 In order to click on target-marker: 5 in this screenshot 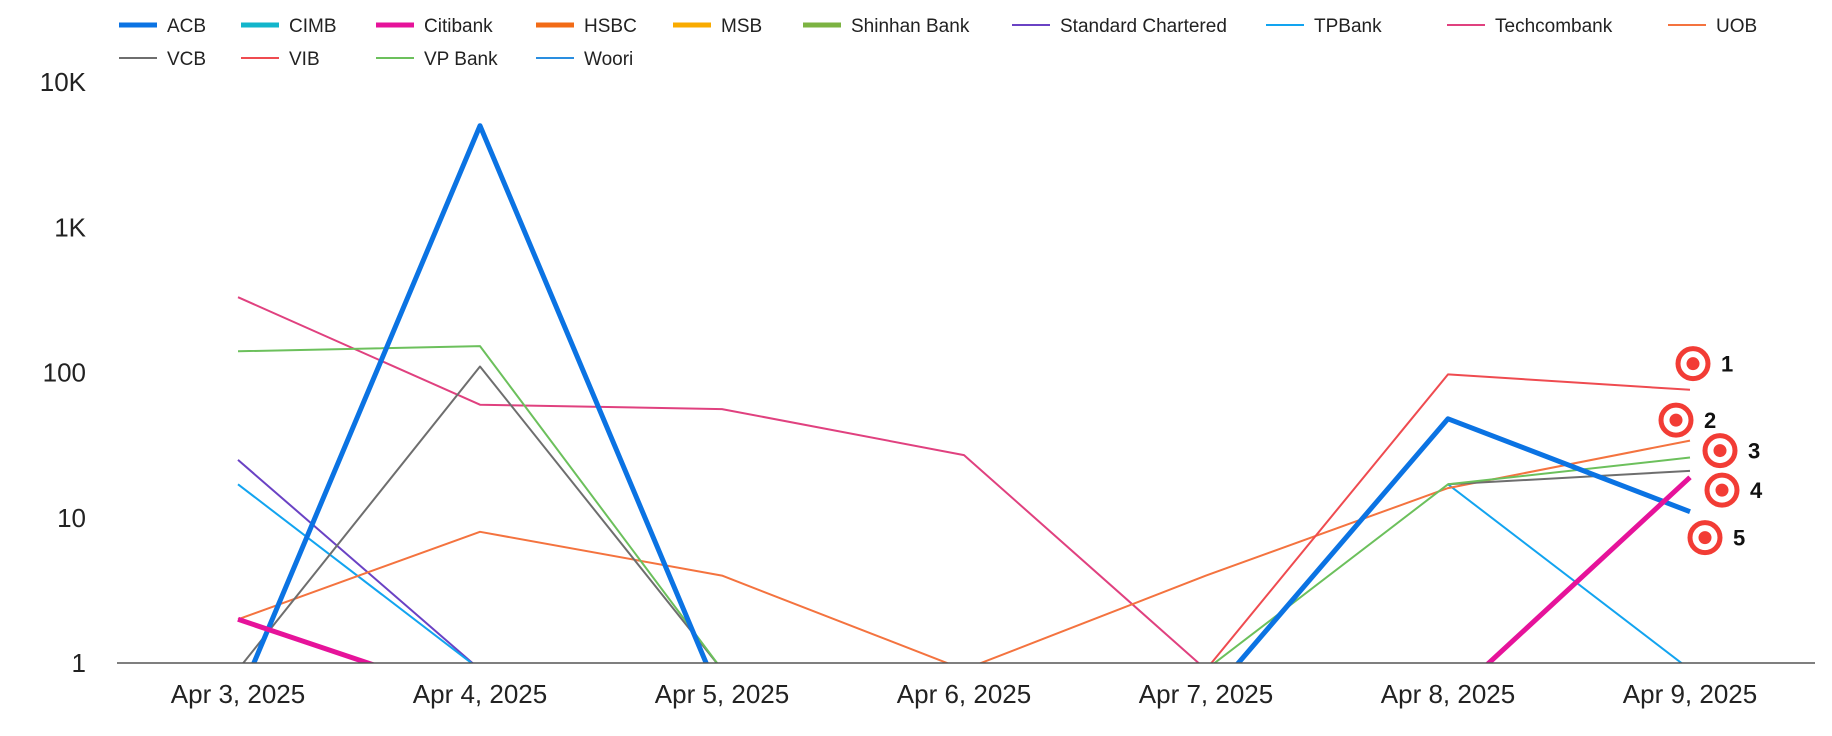, I will do `click(1716, 538)`.